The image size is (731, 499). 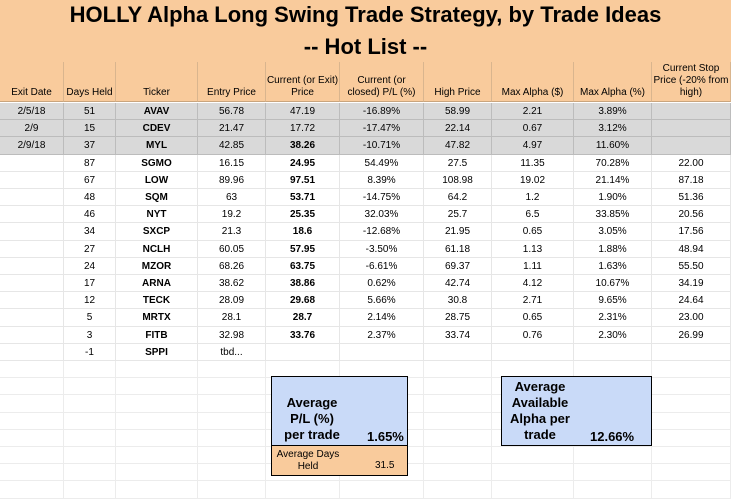 I want to click on cell-entry-price: 68.26, so click(x=232, y=266).